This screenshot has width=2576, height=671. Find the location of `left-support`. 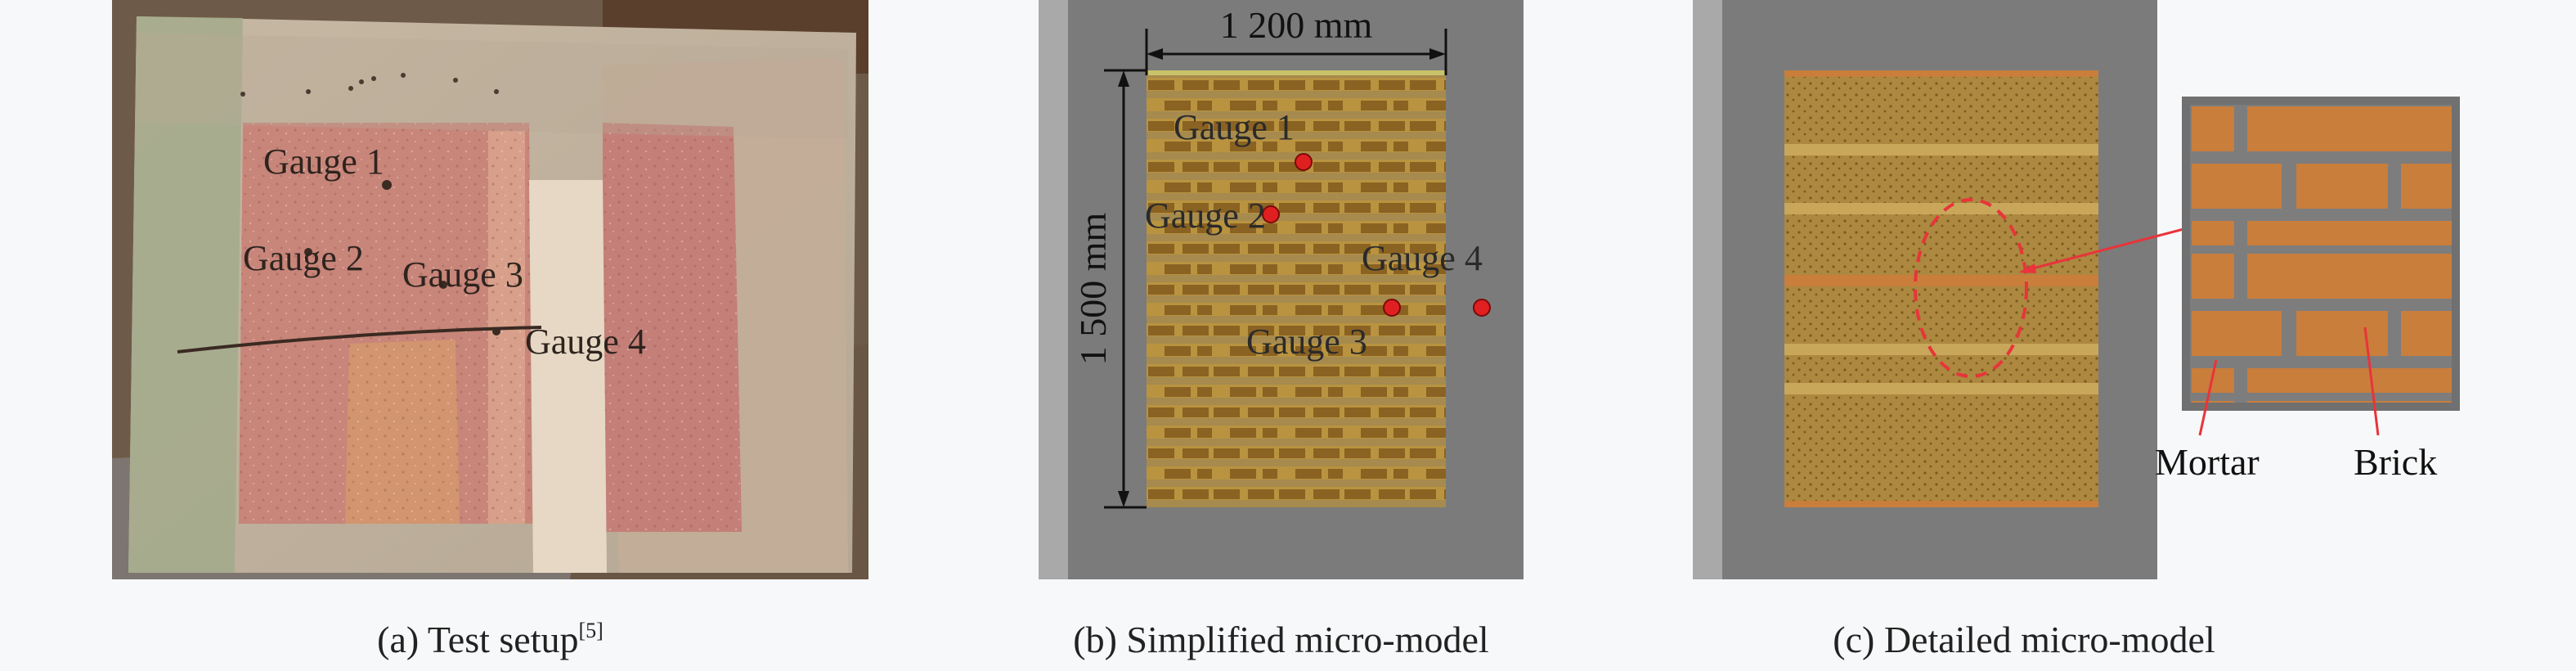

left-support is located at coordinates (1054, 289).